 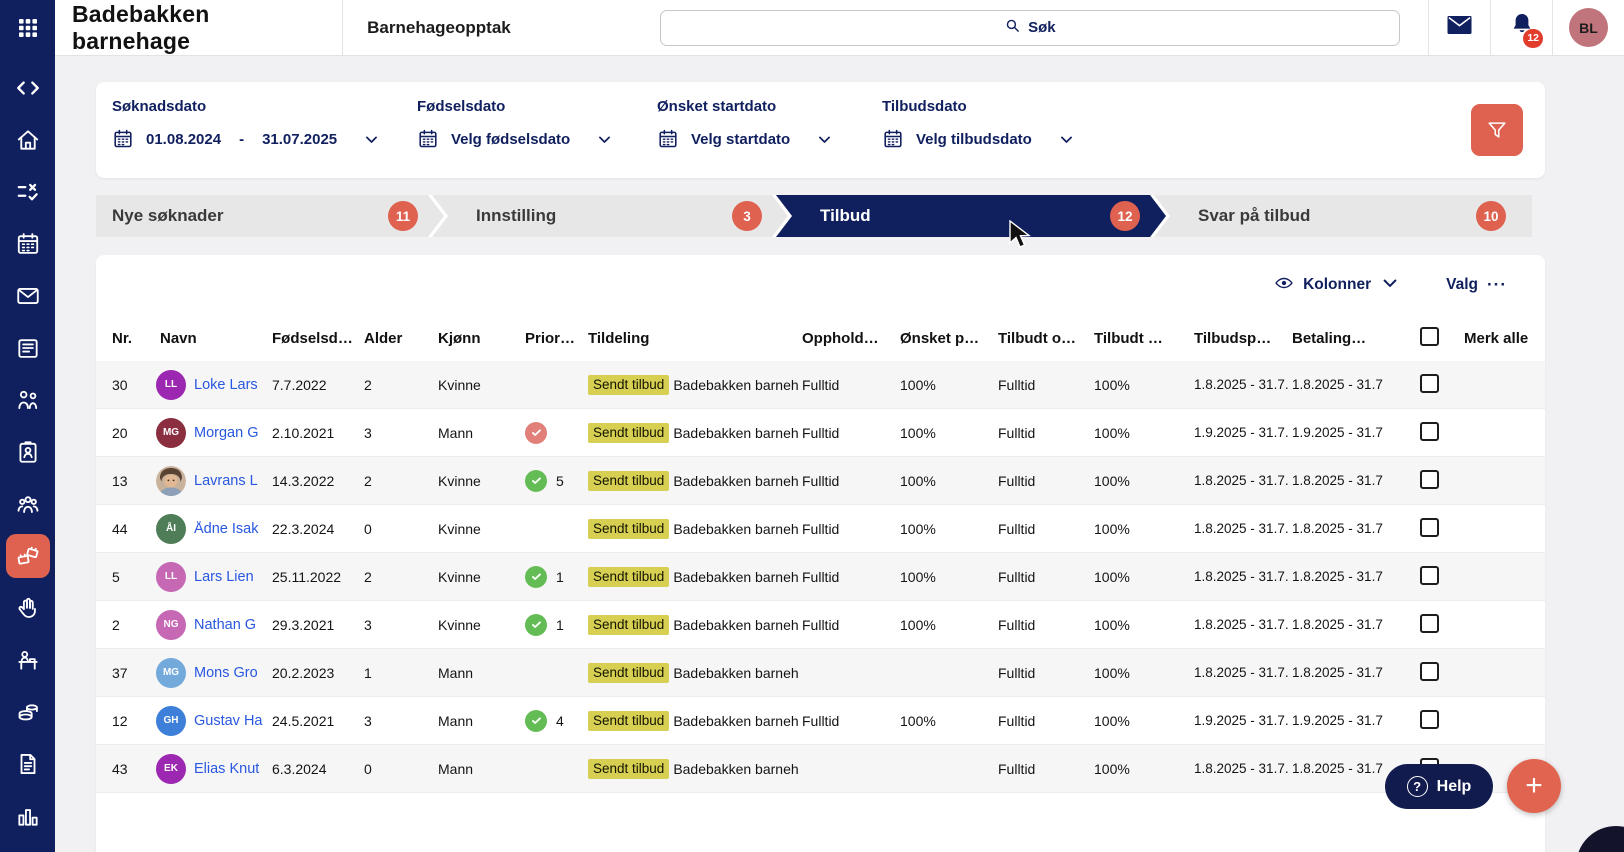 What do you see at coordinates (226, 480) in the screenshot?
I see `child-name-link: Lavrans L` at bounding box center [226, 480].